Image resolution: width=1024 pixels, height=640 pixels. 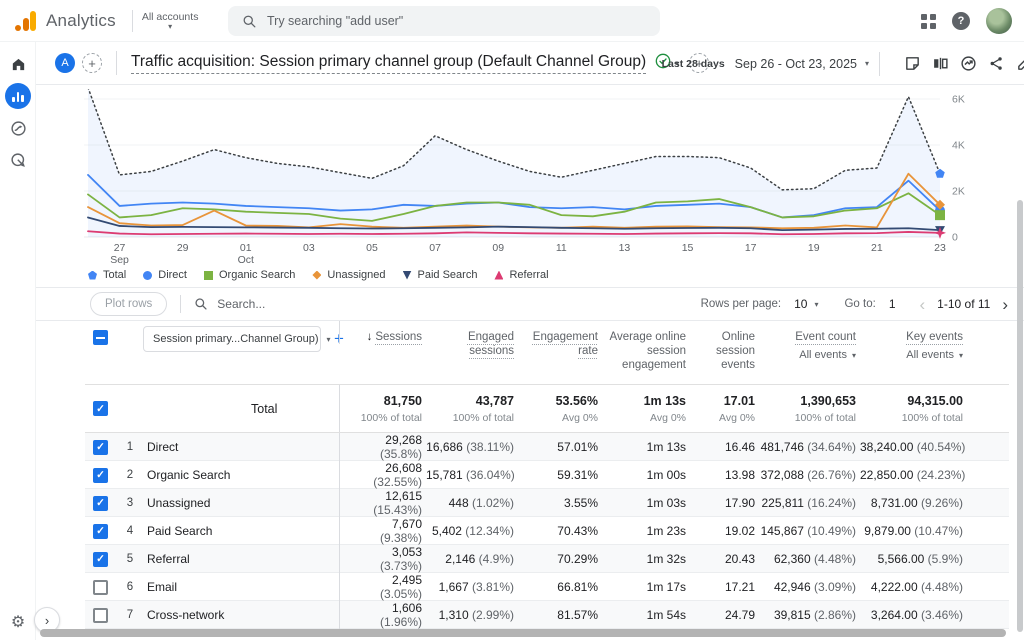 What do you see at coordinates (514, 224) in the screenshot?
I see `series-line-paid-search` at bounding box center [514, 224].